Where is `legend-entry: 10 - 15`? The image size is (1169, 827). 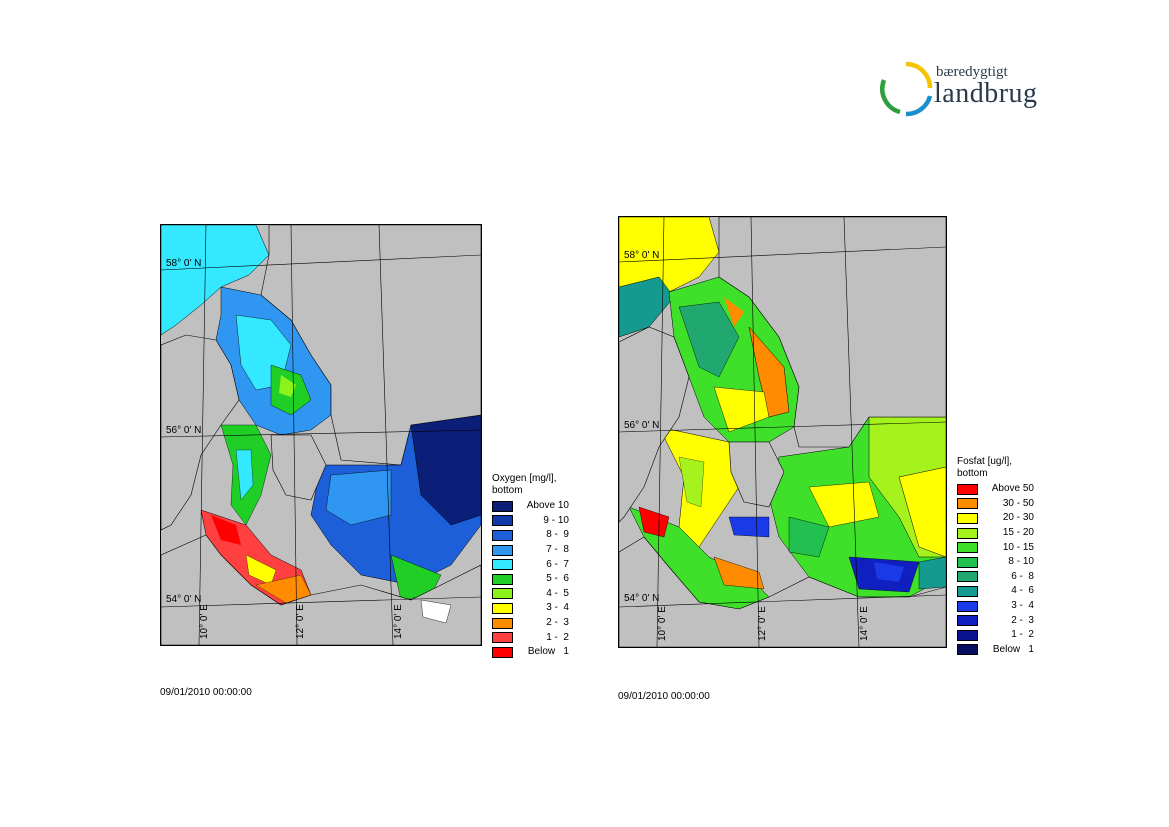 legend-entry: 10 - 15 is located at coordinates (995, 547).